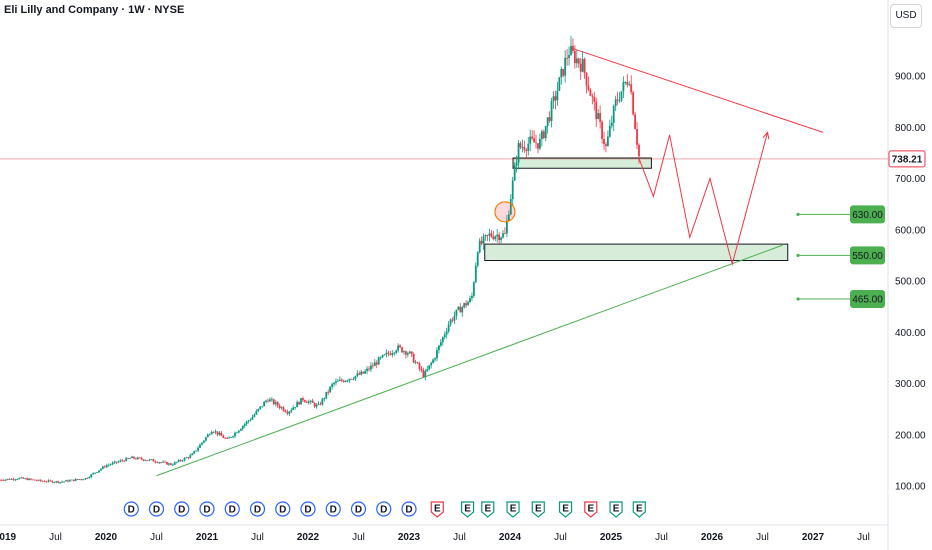 The width and height of the screenshot is (932, 550). What do you see at coordinates (798, 214) in the screenshot?
I see `target-dot` at bounding box center [798, 214].